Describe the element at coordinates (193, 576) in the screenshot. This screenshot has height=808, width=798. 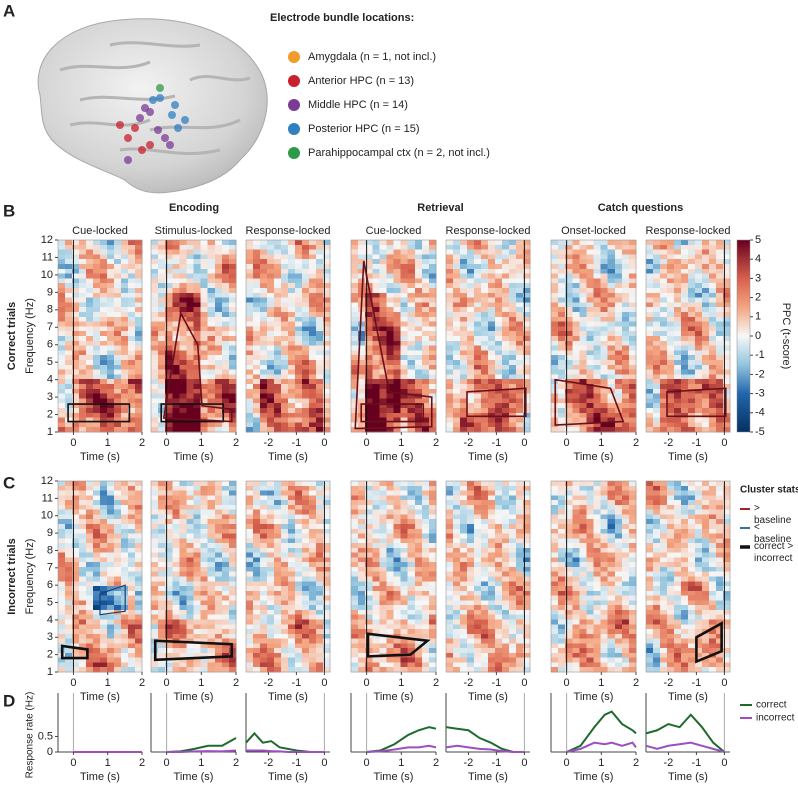
I see `panel-frame` at that location.